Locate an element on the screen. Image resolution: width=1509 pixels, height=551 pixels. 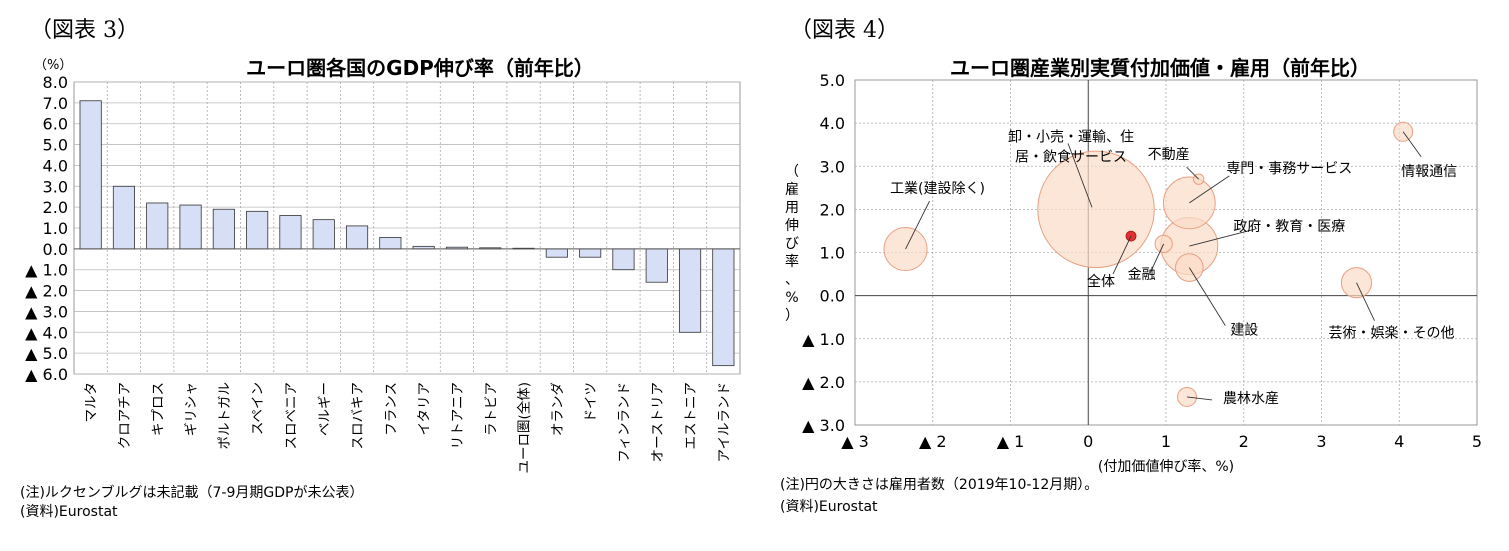
y-tick-label: 8.0 is located at coordinates (55, 82).